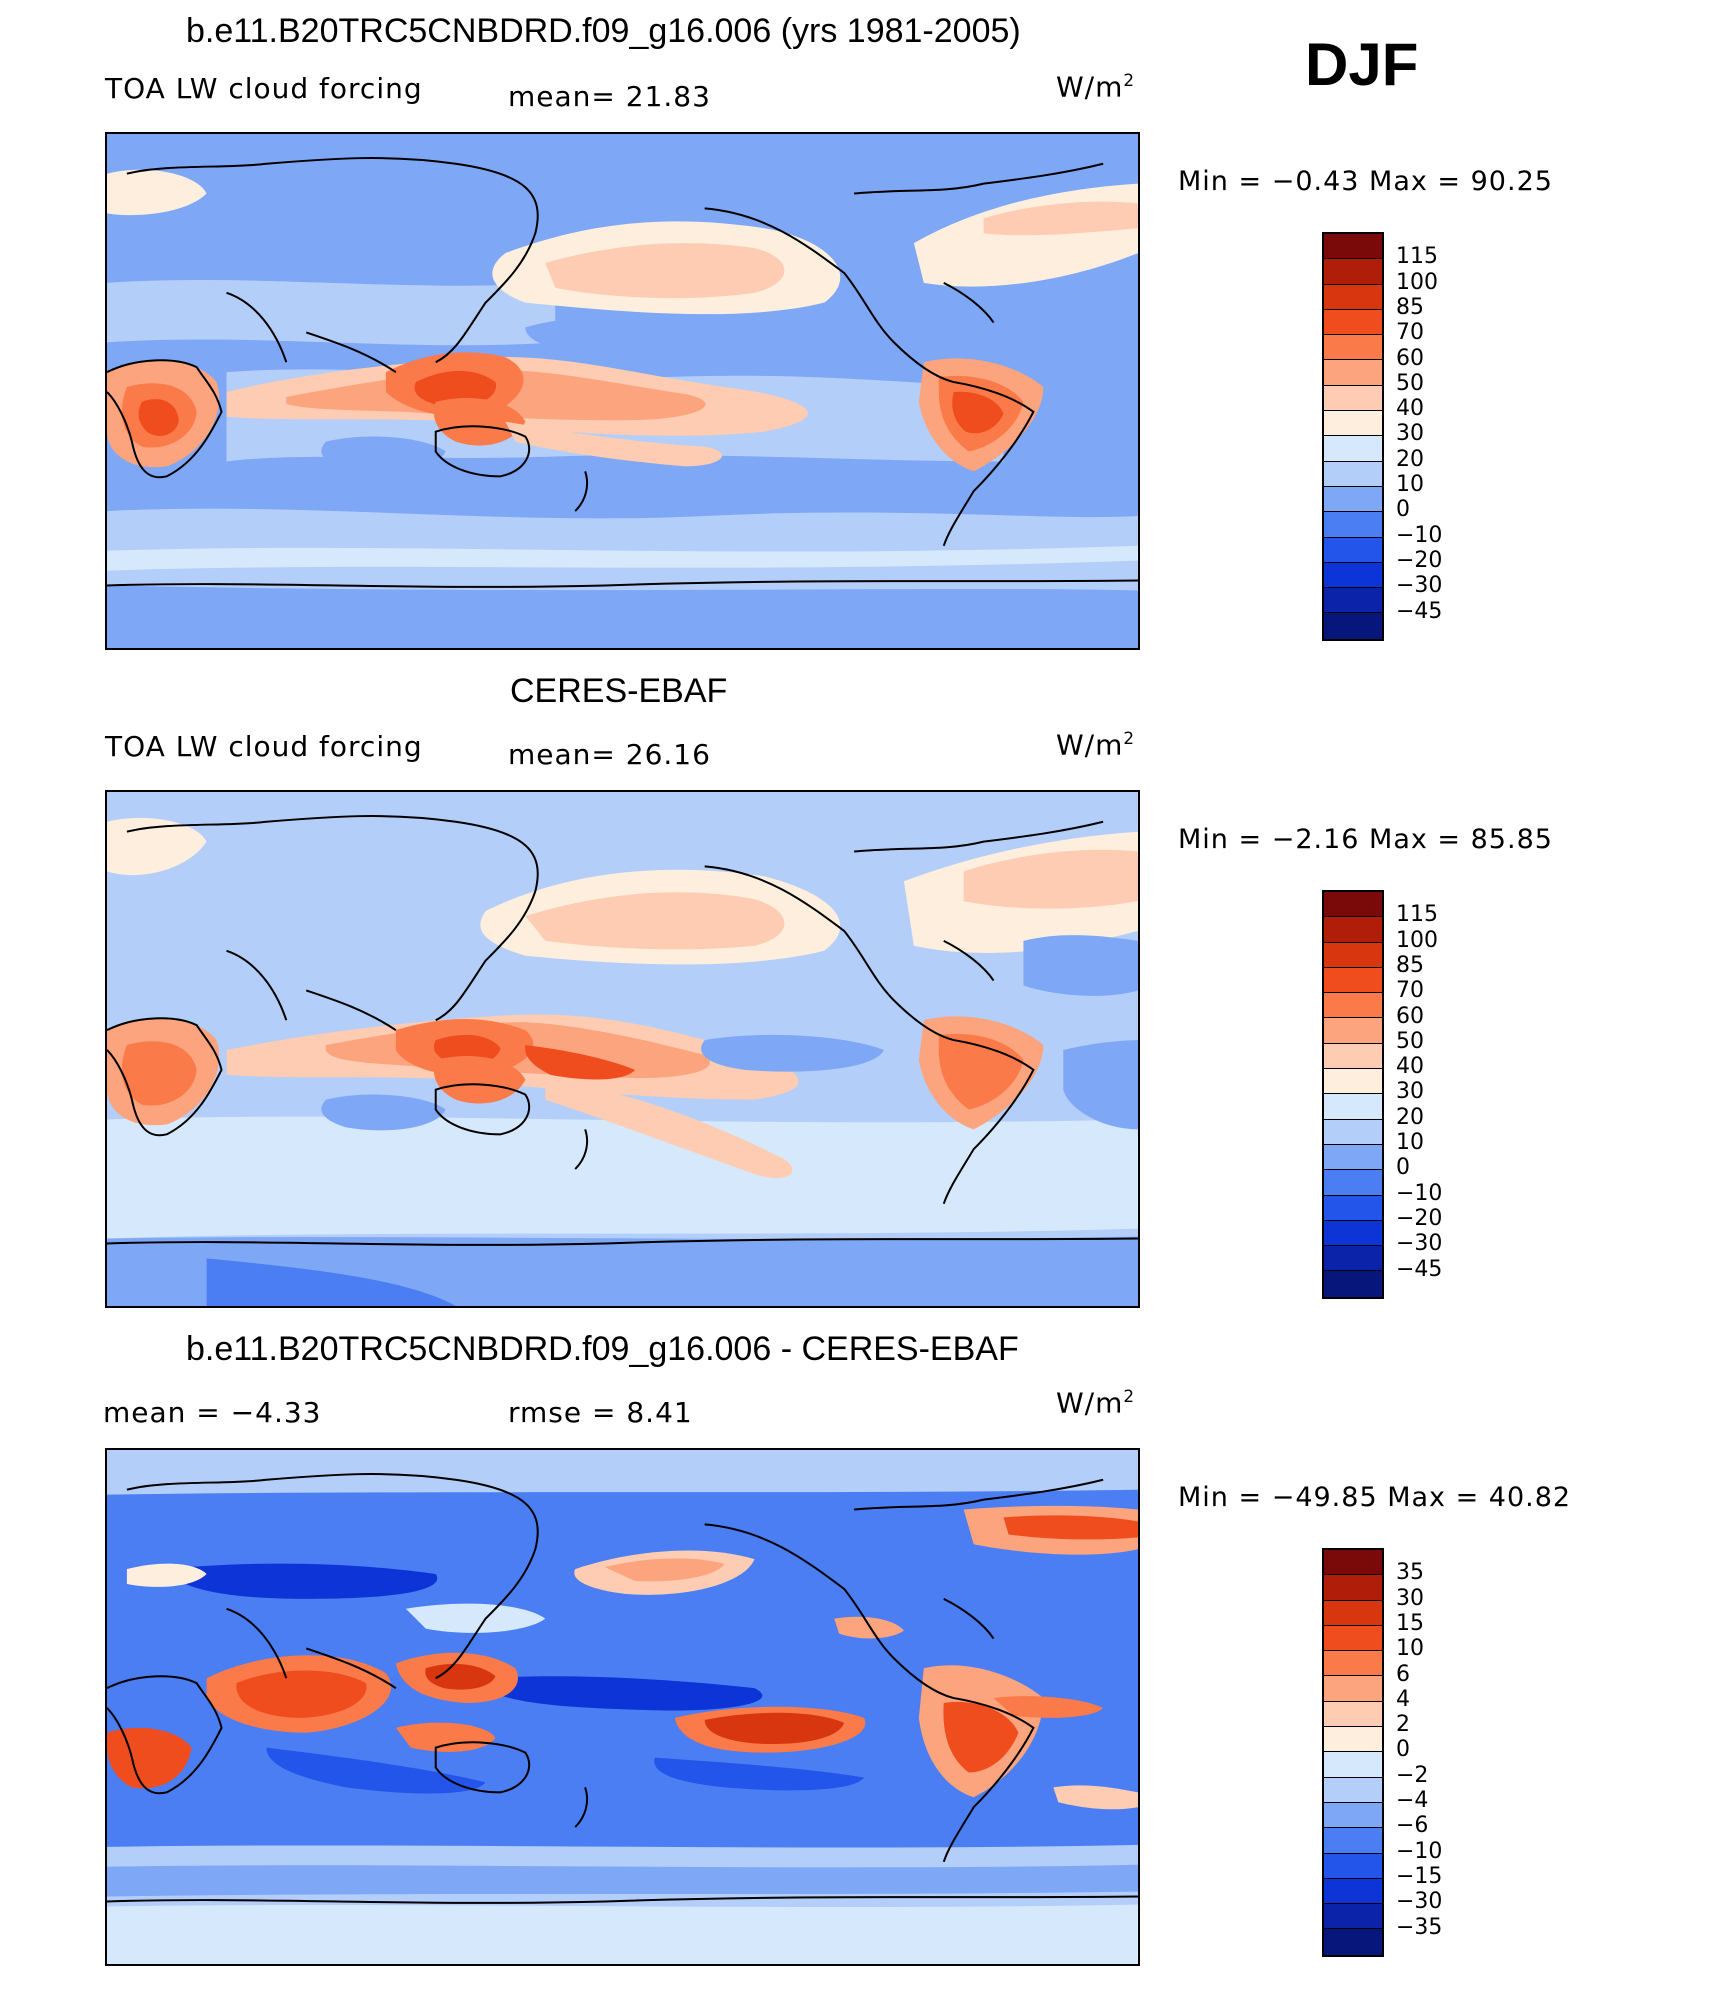 This screenshot has width=1710, height=1991. I want to click on panel-3-colorbar, so click(1353, 1752).